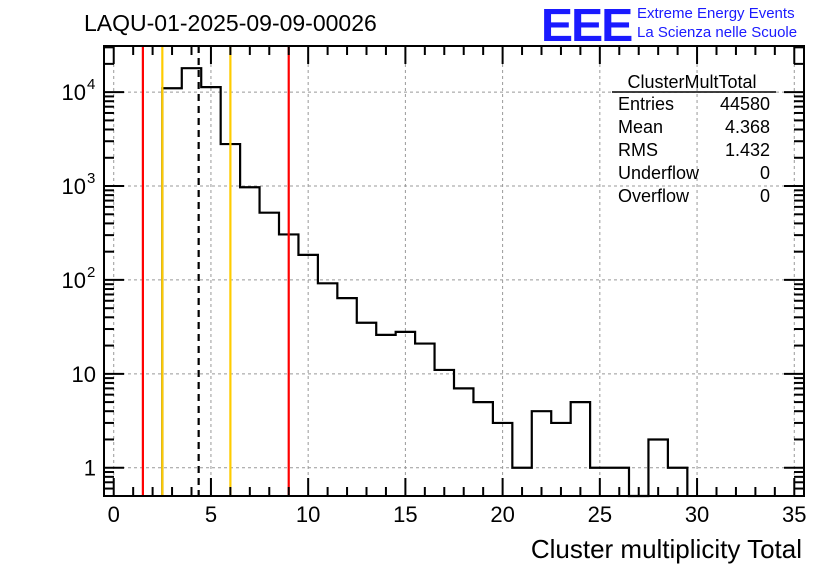 This screenshot has width=836, height=572. What do you see at coordinates (666, 549) in the screenshot?
I see `x-axis-label: Cluster multiplicity Total` at bounding box center [666, 549].